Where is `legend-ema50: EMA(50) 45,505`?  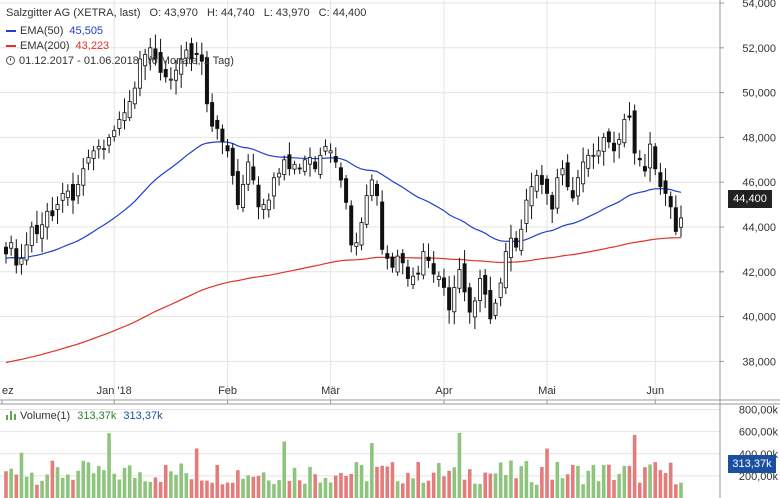 legend-ema50: EMA(50) 45,505 is located at coordinates (54, 31).